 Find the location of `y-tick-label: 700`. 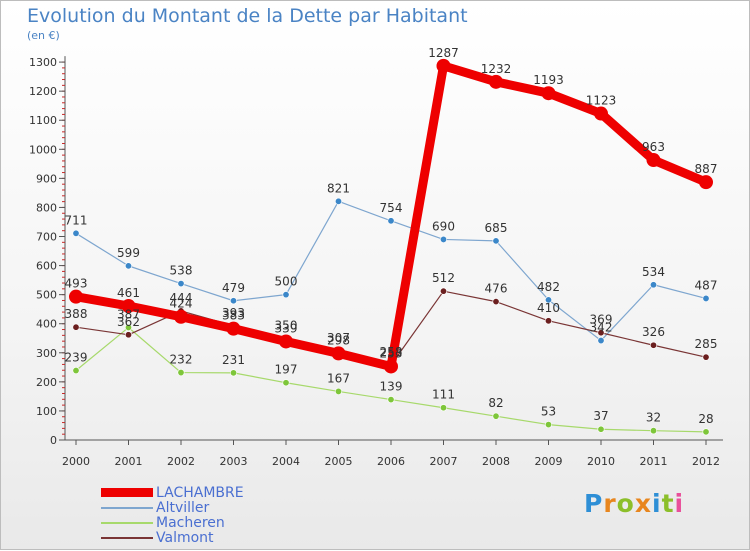

y-tick-label: 700 is located at coordinates (46, 237).